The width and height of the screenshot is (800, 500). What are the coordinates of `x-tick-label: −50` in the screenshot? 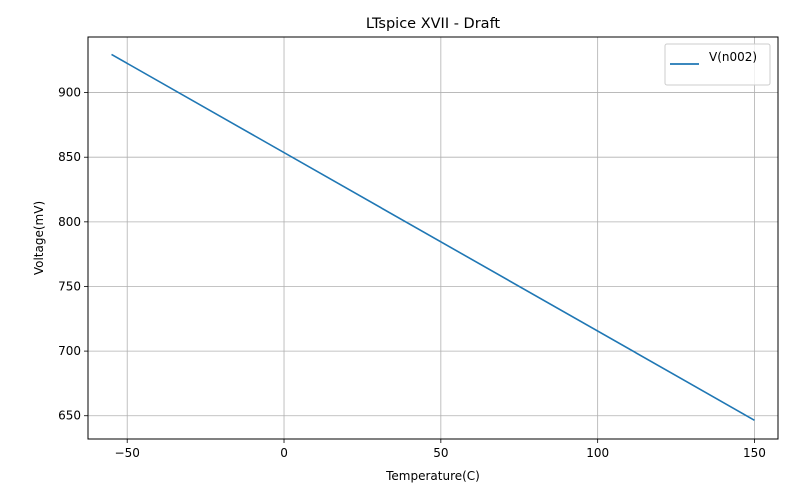 It's located at (127, 453).